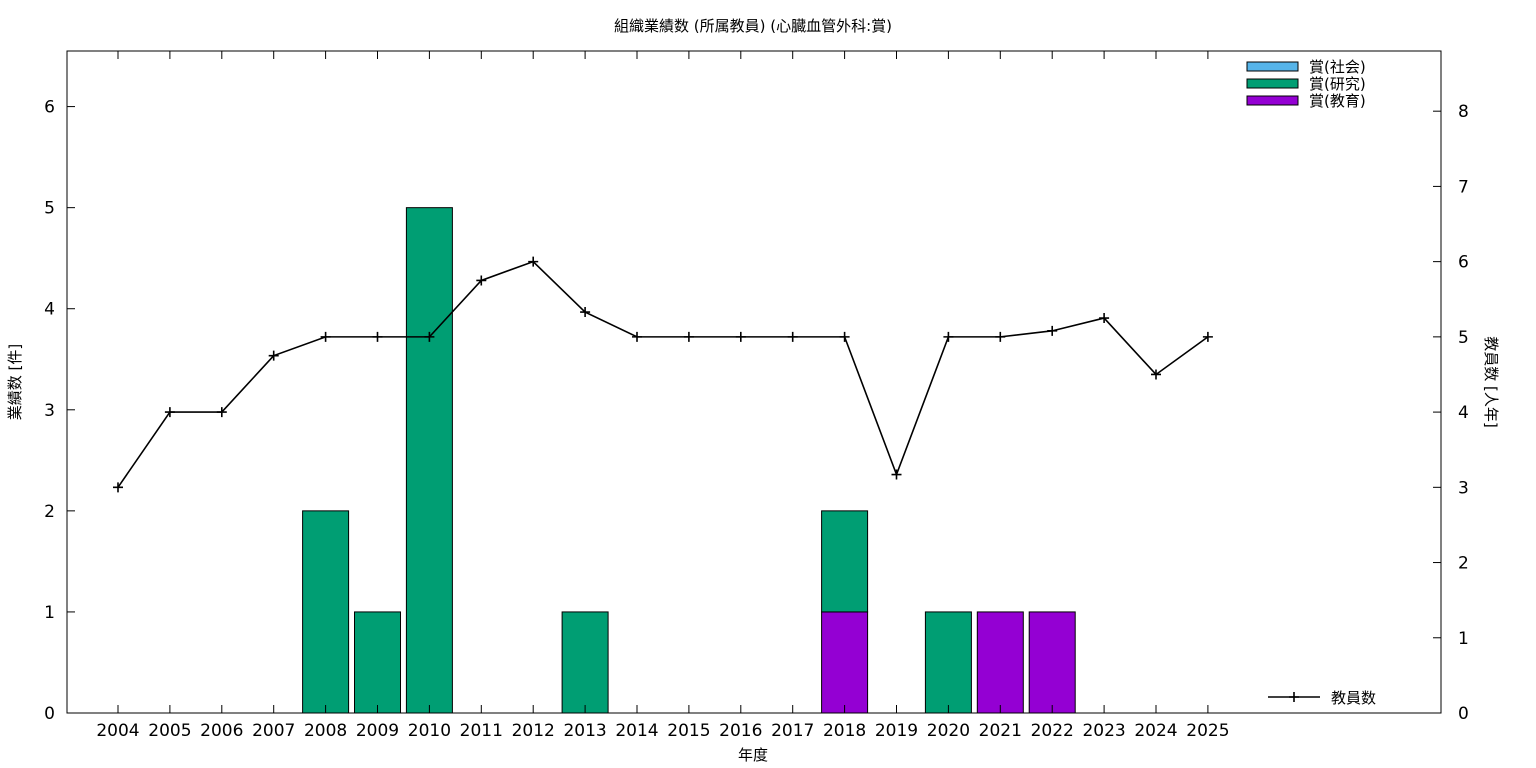  Describe the element at coordinates (429, 731) in the screenshot. I see `x-tick-label: 2010` at that location.